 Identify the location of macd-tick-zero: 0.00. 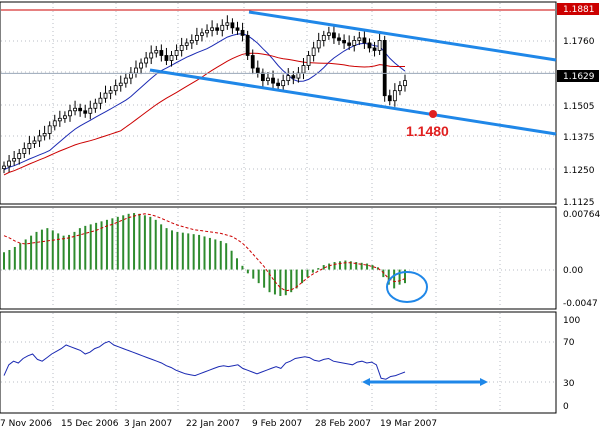
(573, 271).